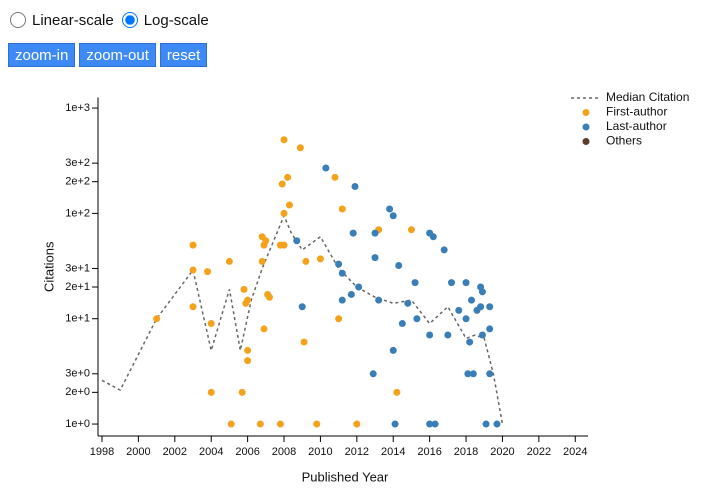 The height and width of the screenshot is (503, 720). I want to click on y-tick-label: 1e+1, so click(77, 319).